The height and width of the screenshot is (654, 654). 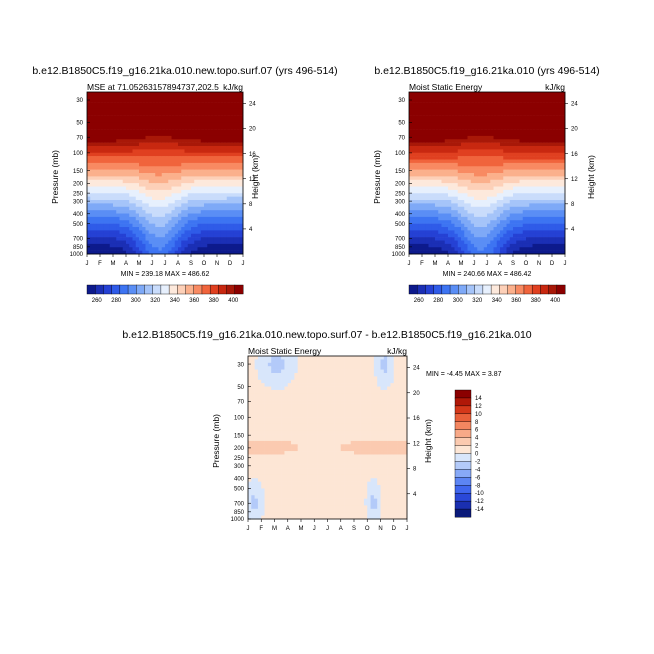 What do you see at coordinates (251, 230) in the screenshot?
I see `height-tick-label: 4` at bounding box center [251, 230].